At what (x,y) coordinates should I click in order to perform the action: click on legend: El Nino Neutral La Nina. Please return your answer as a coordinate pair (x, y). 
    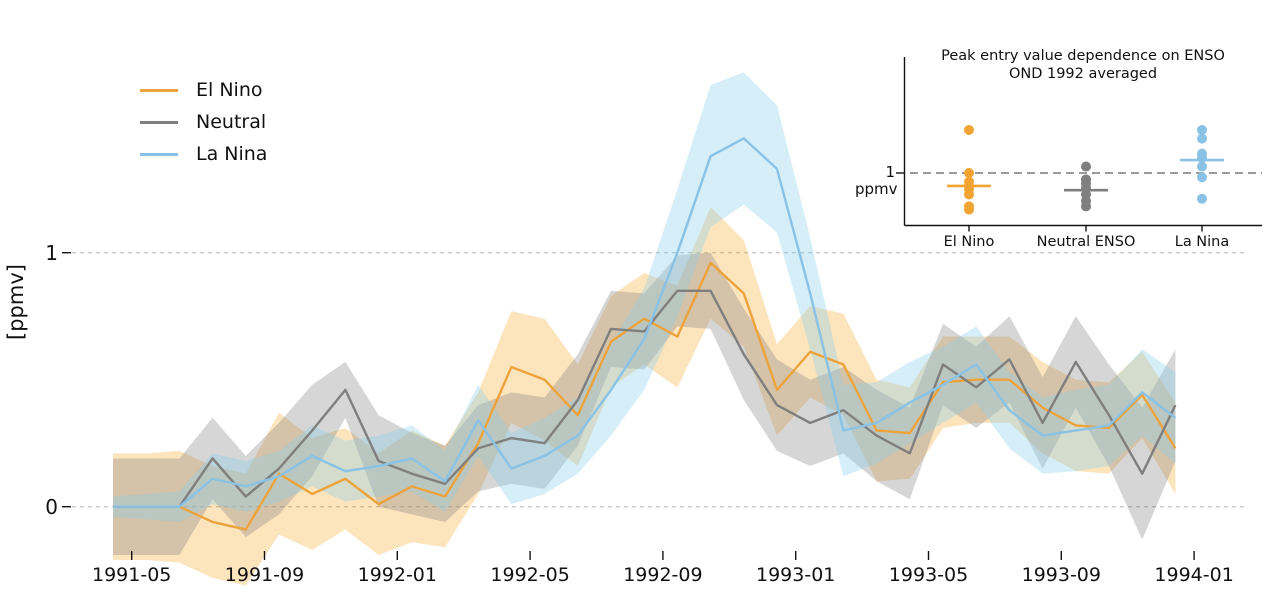
    Looking at the image, I should click on (203, 122).